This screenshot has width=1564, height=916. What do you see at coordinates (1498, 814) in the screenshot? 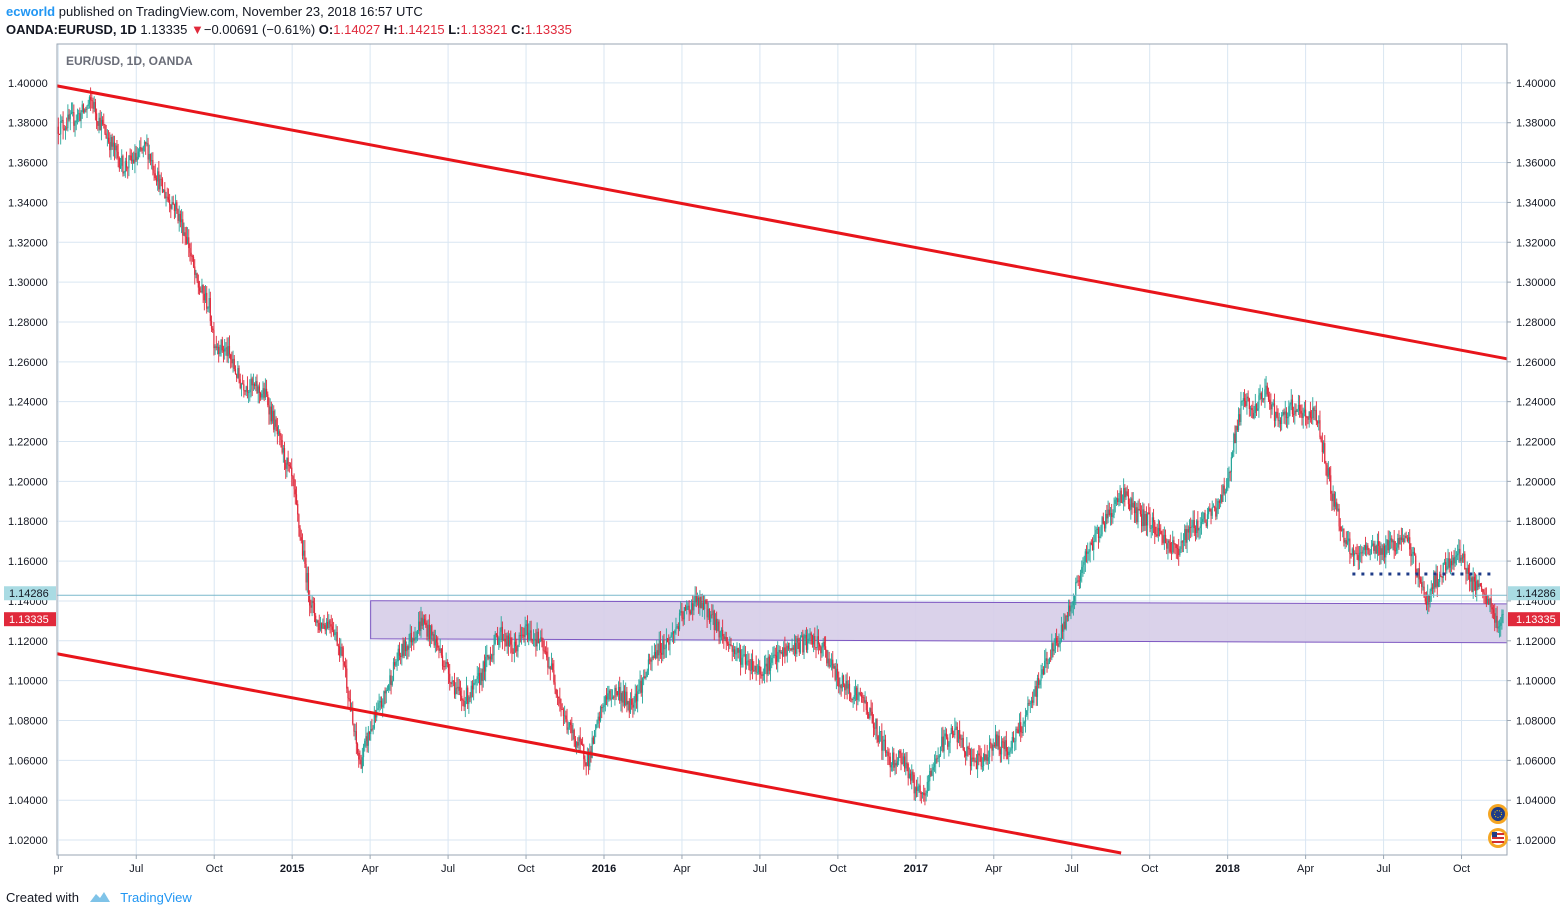
I see `flag-eu-icon` at bounding box center [1498, 814].